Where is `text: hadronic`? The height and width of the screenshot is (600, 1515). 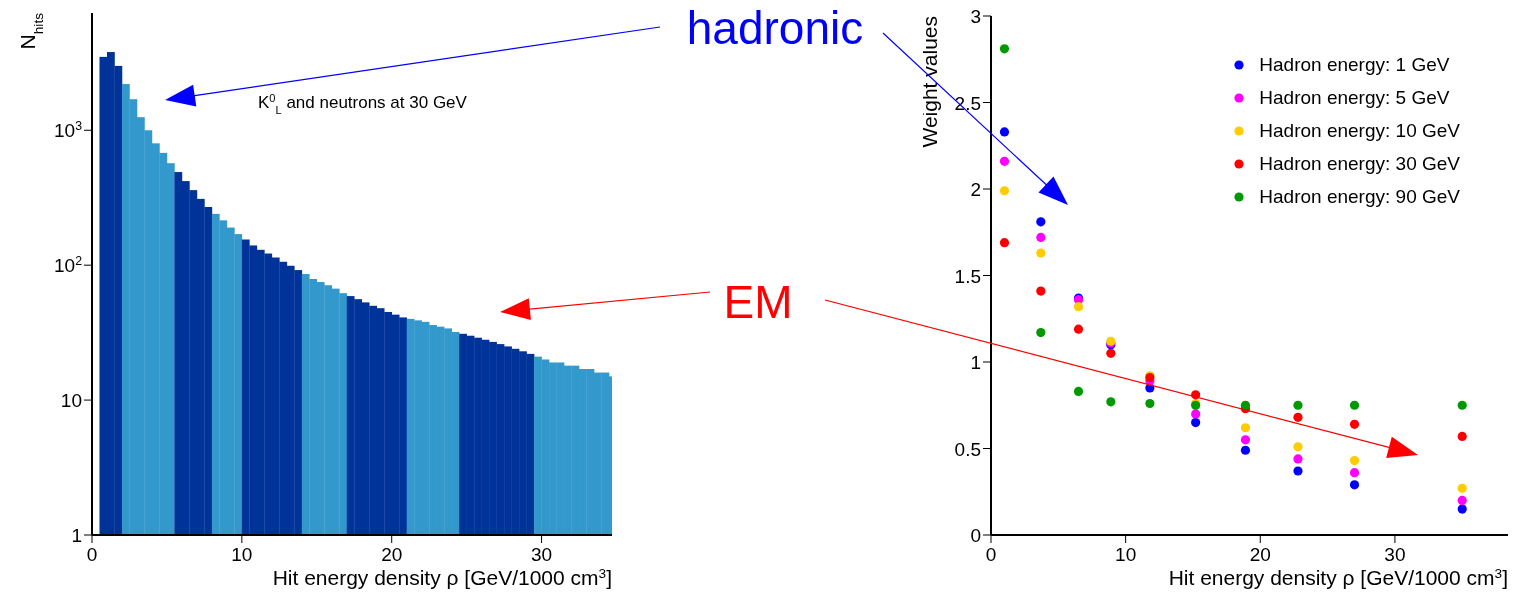
text: hadronic is located at coordinates (775, 28).